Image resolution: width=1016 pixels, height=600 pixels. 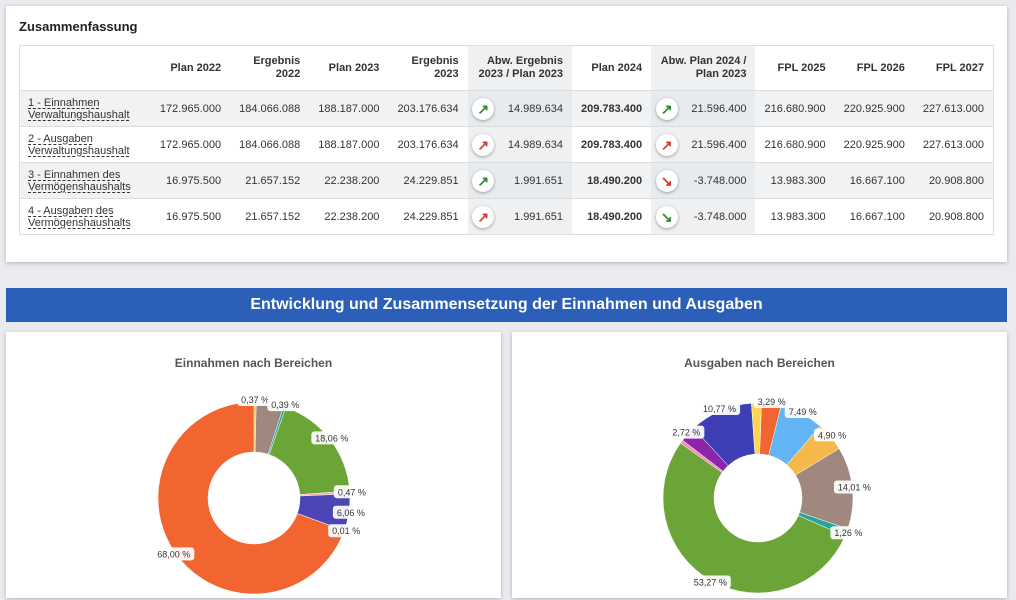 I want to click on cell-fpl2026: 220.925.900, so click(x=874, y=144).